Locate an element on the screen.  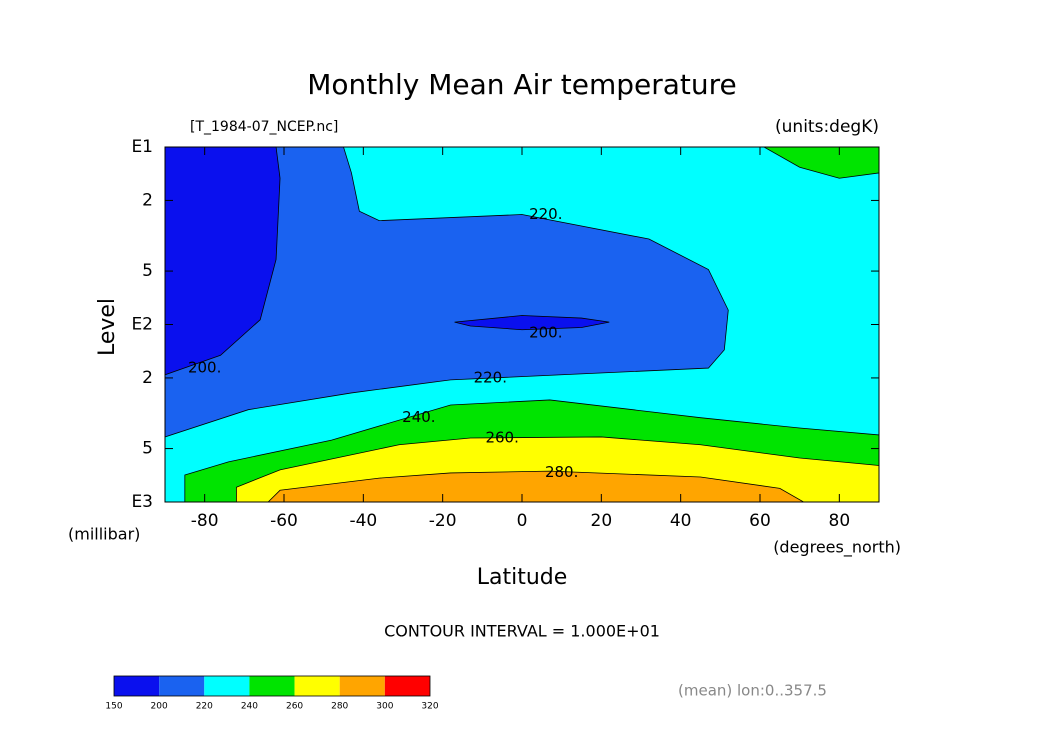
colorbar-label: 260 is located at coordinates (294, 707).